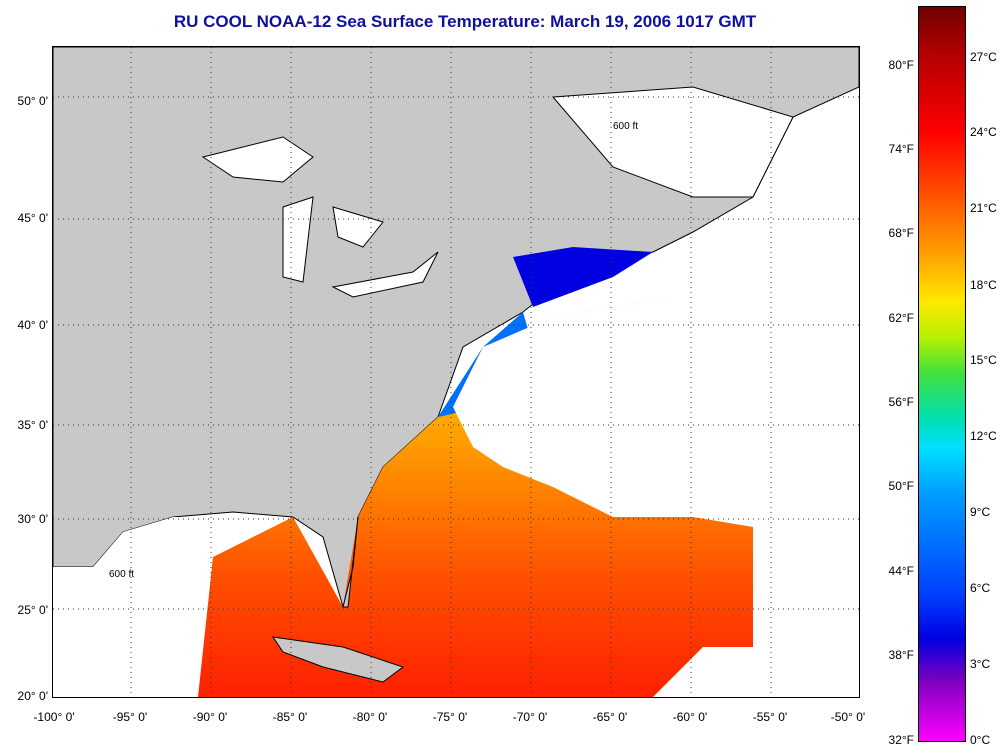 Image resolution: width=1008 pixels, height=754 pixels. What do you see at coordinates (690, 717) in the screenshot?
I see `lon-label: -60° 0'` at bounding box center [690, 717].